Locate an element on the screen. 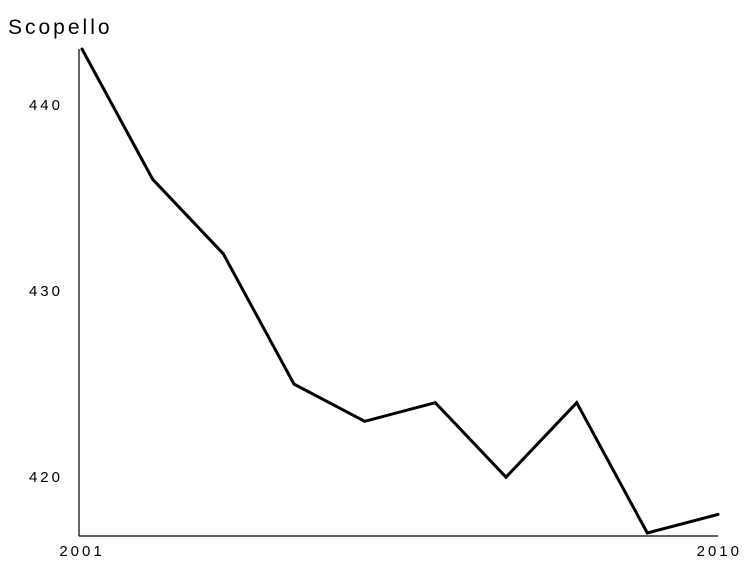 The width and height of the screenshot is (744, 565). y-tick-label: 420 is located at coordinates (46, 477).